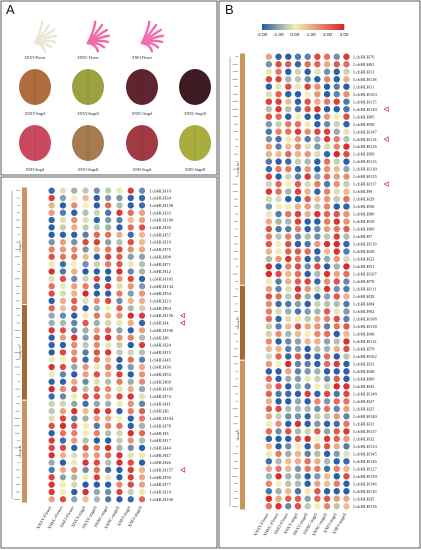 The height and width of the screenshot is (550, 421). Describe the element at coordinates (161, 301) in the screenshot. I see `gene-label: LcbHLH23` at that location.